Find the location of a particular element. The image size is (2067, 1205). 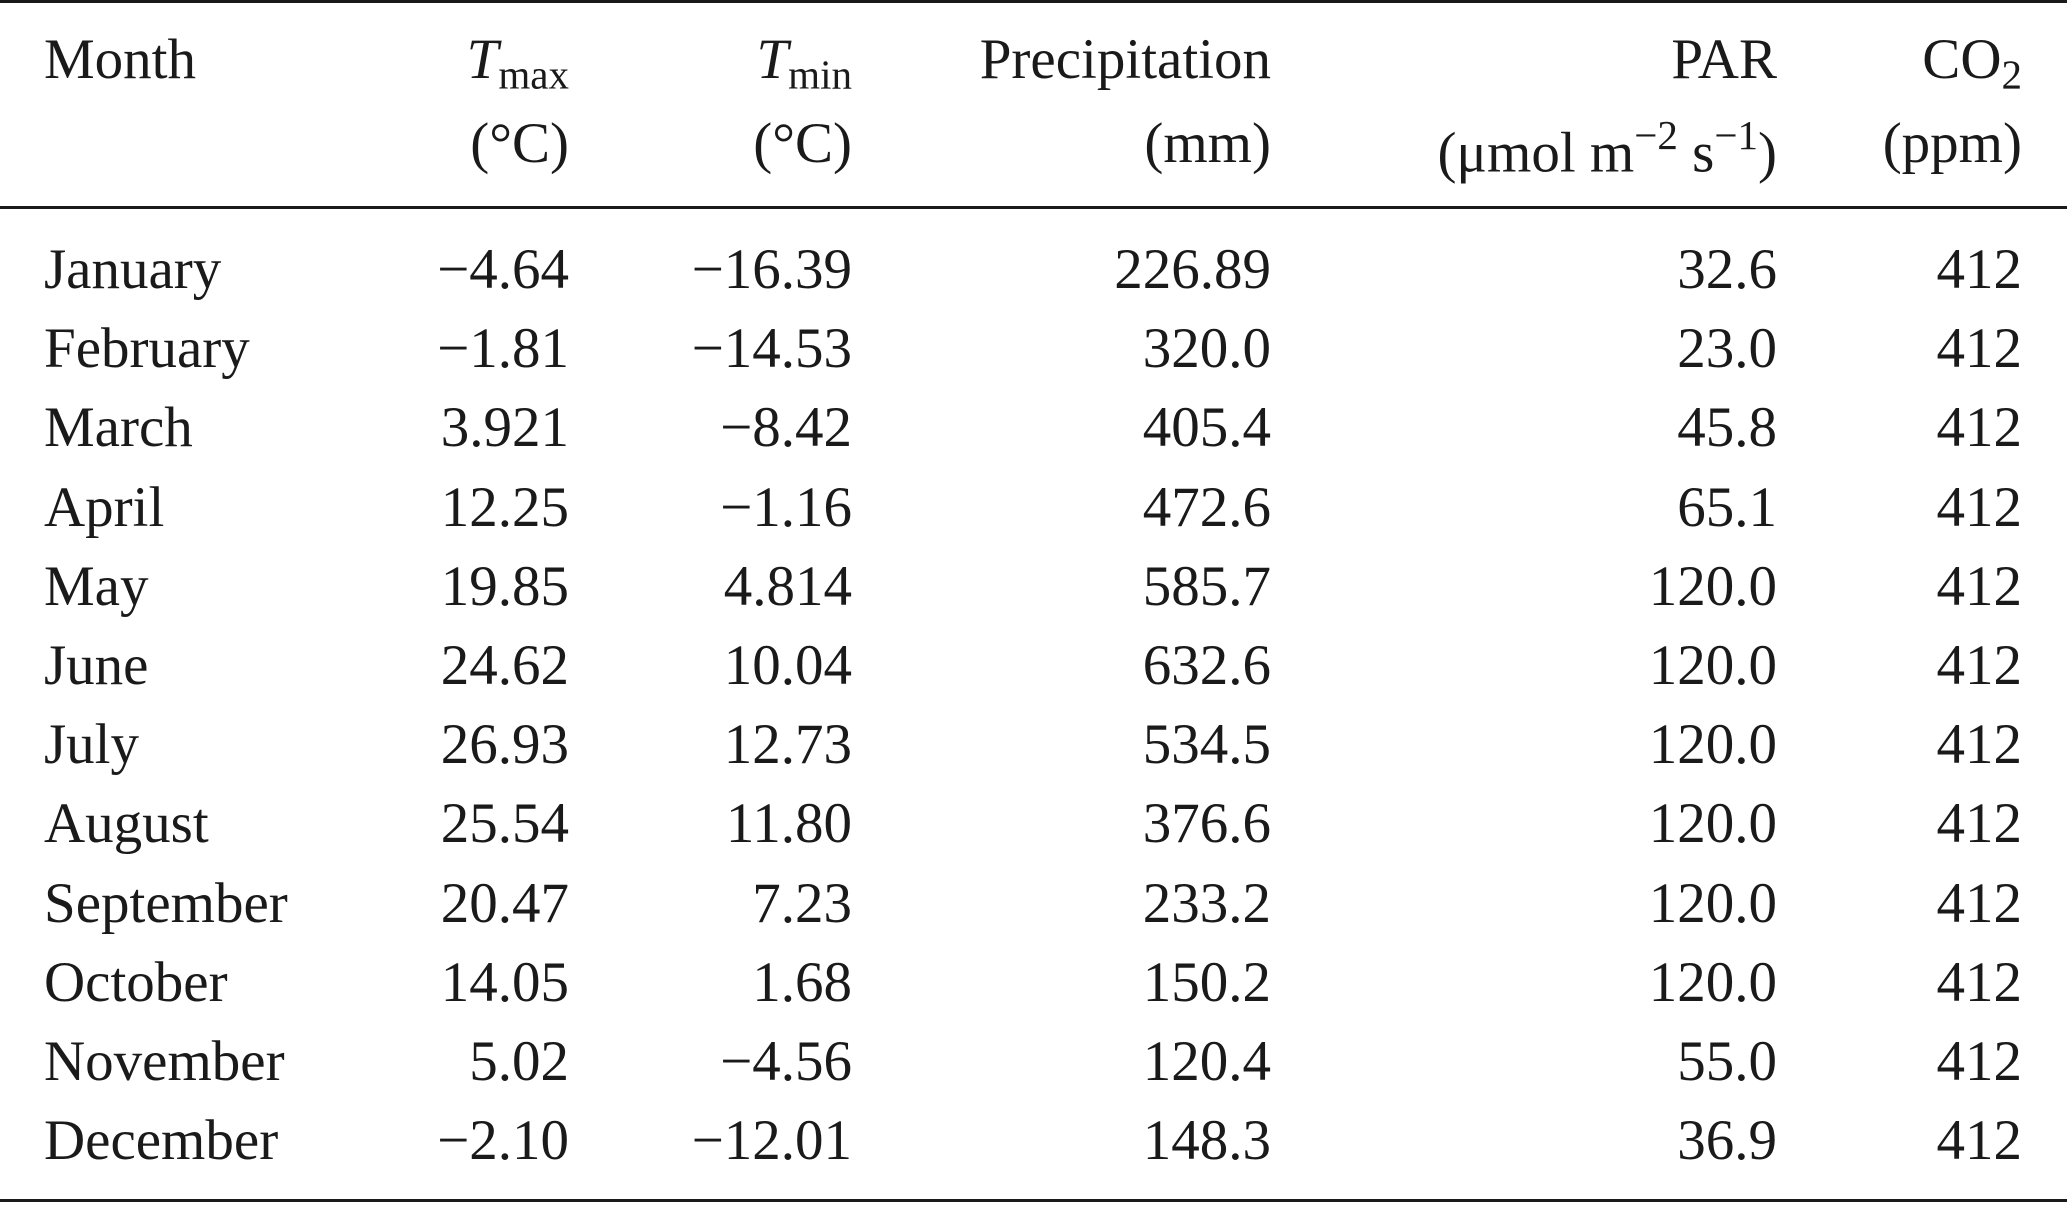

header-month: Month is located at coordinates (120, 59).